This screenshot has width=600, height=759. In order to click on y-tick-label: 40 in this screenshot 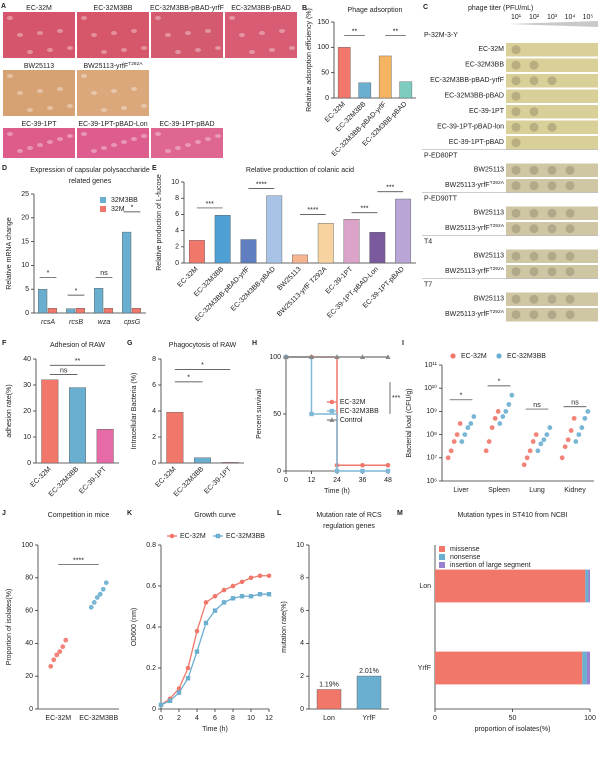, I will do `click(27, 359)`.